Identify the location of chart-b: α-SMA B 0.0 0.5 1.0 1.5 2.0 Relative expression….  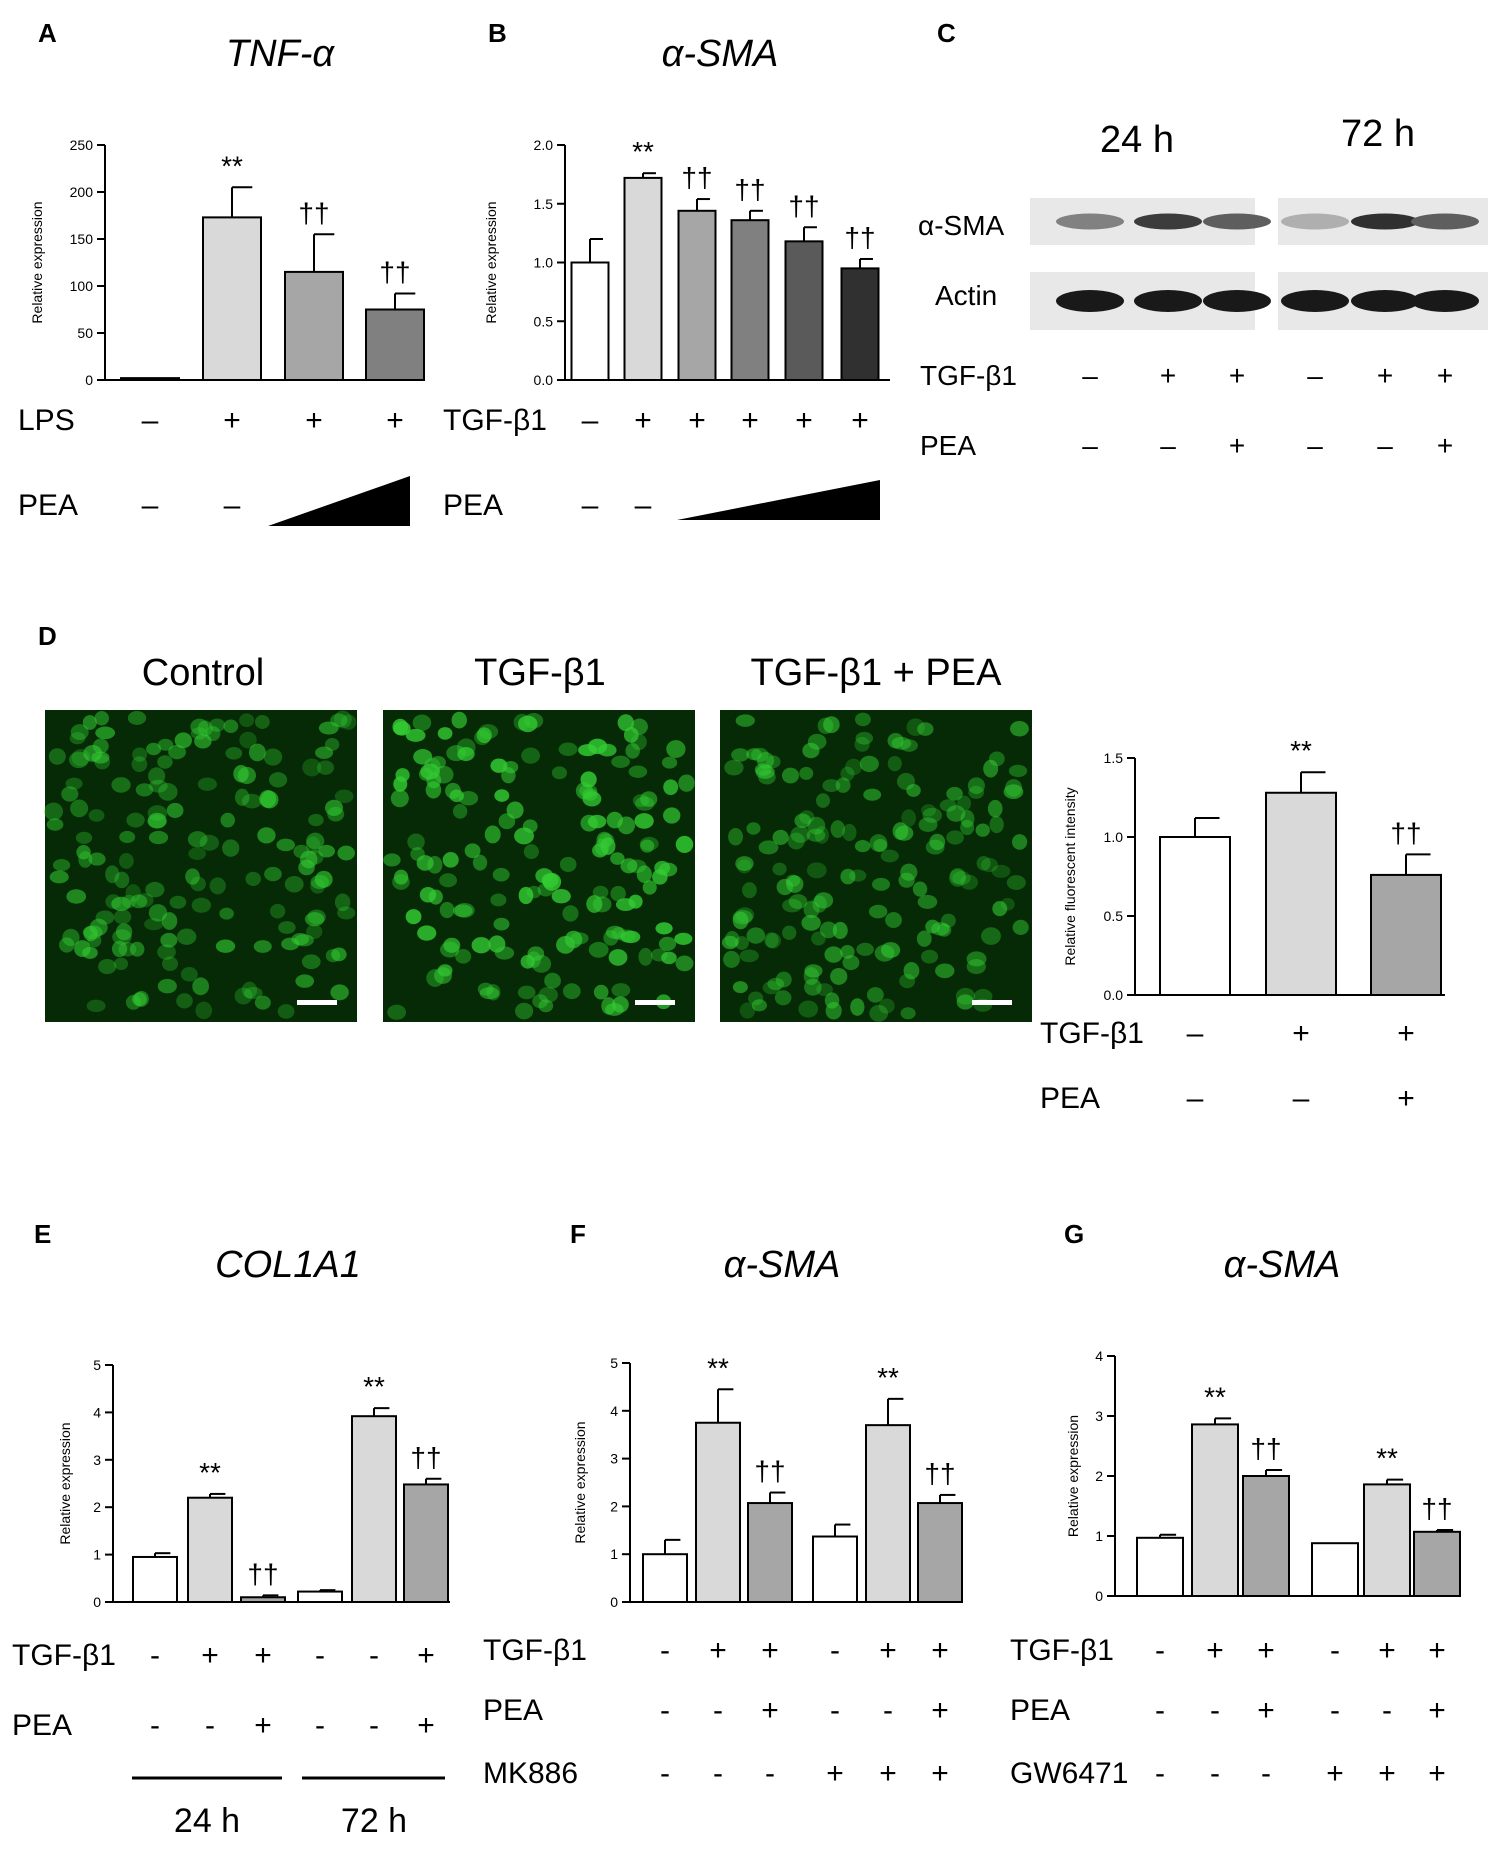
(686, 203).